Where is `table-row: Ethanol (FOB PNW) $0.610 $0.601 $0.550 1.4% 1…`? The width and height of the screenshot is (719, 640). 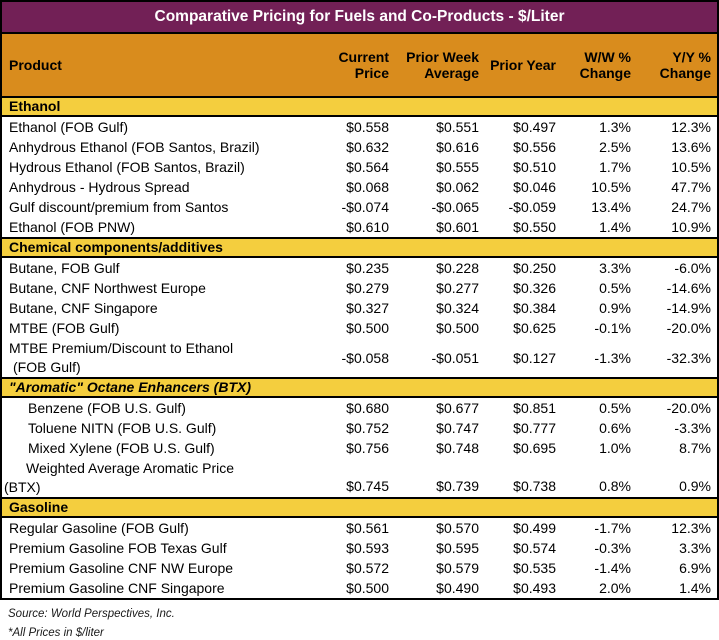
table-row: Ethanol (FOB PNW) $0.610 $0.601 $0.550 1.4% 1… is located at coordinates (359, 227).